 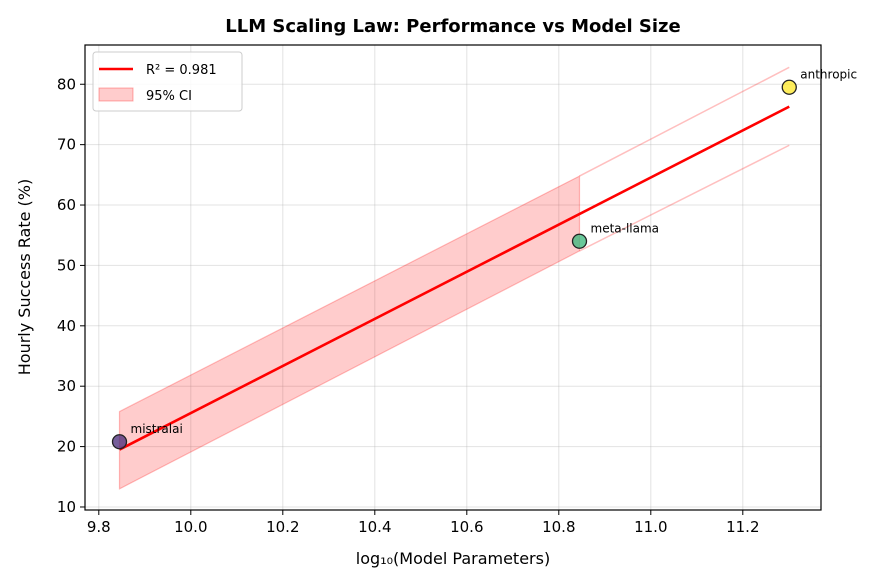 I want to click on legend-box, so click(x=167, y=81).